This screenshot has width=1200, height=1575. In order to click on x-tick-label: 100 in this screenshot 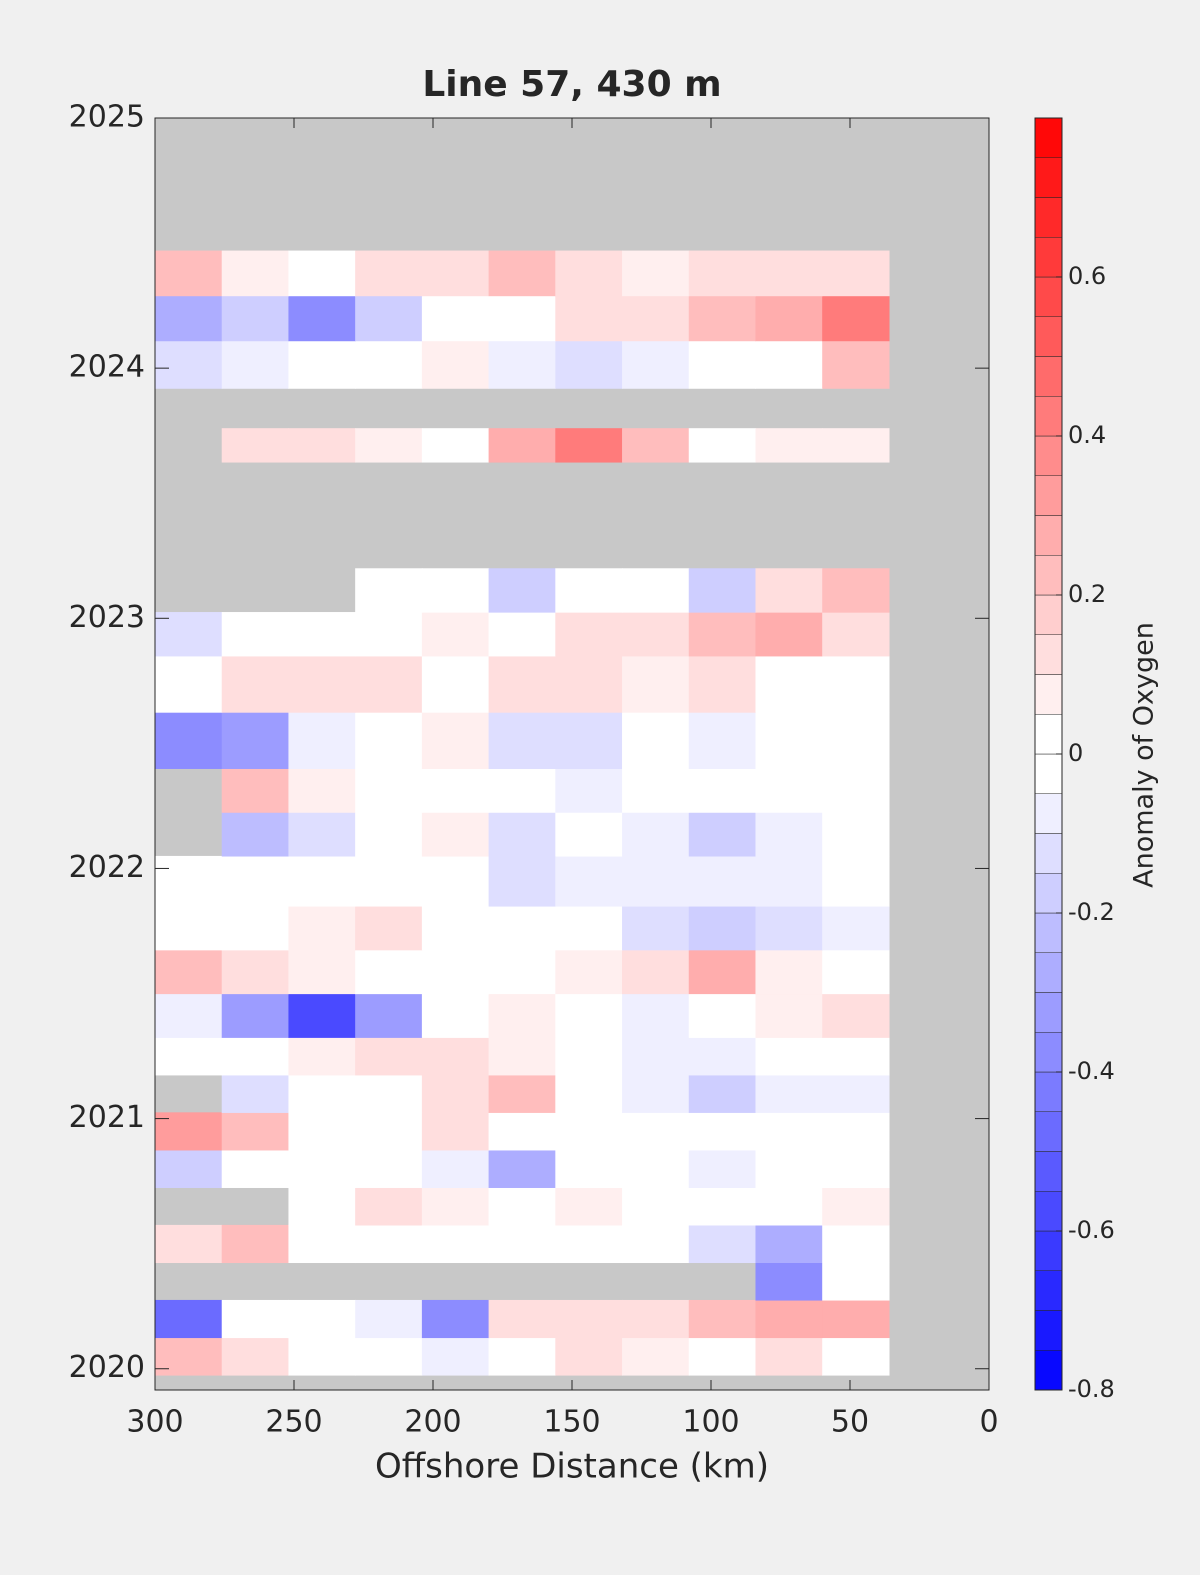, I will do `click(710, 1422)`.